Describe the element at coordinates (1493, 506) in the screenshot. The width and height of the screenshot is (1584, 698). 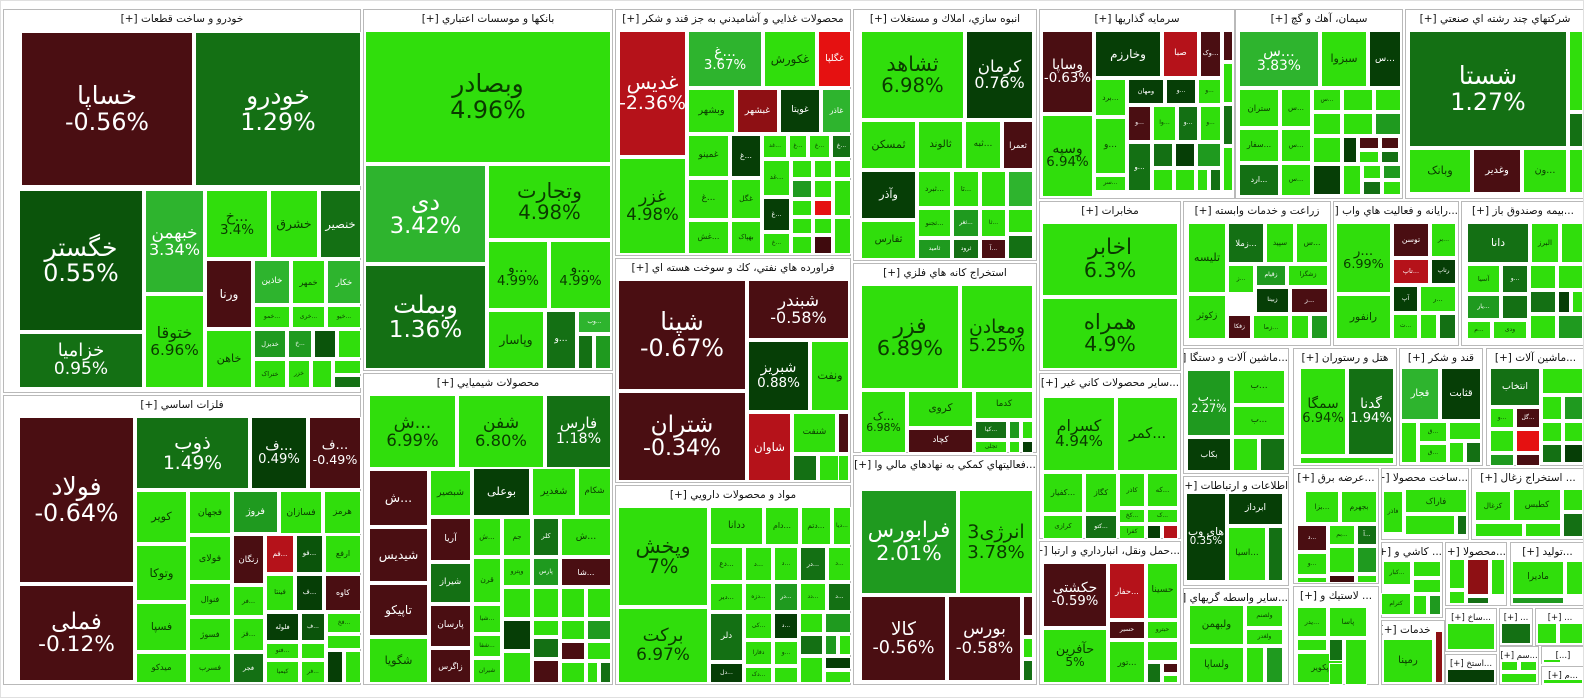
I see `stock-tile: کزغال` at that location.